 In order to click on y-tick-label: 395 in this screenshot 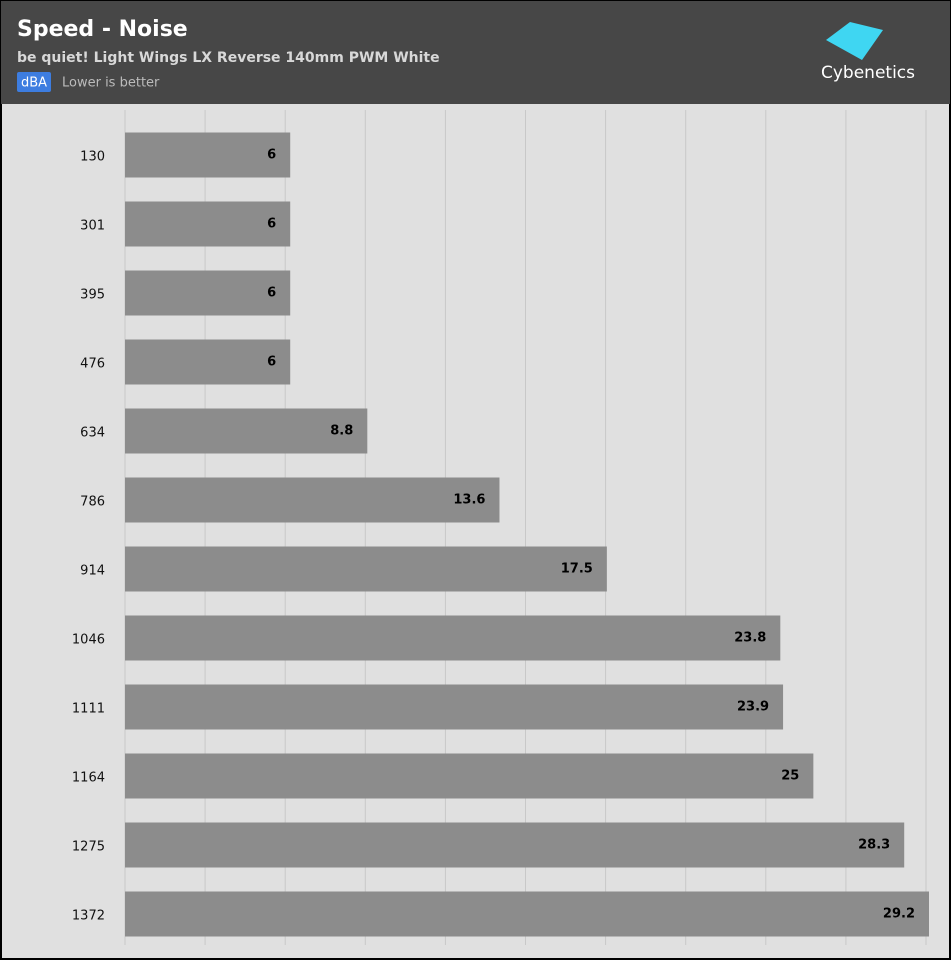, I will do `click(92, 295)`.